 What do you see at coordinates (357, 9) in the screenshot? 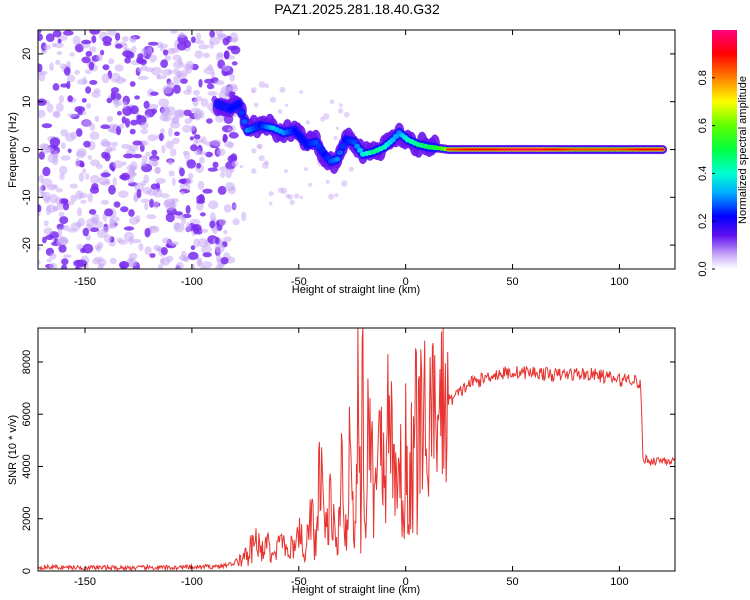
I see `figure-title: PAZ1.2025.281.18.40.G32` at bounding box center [357, 9].